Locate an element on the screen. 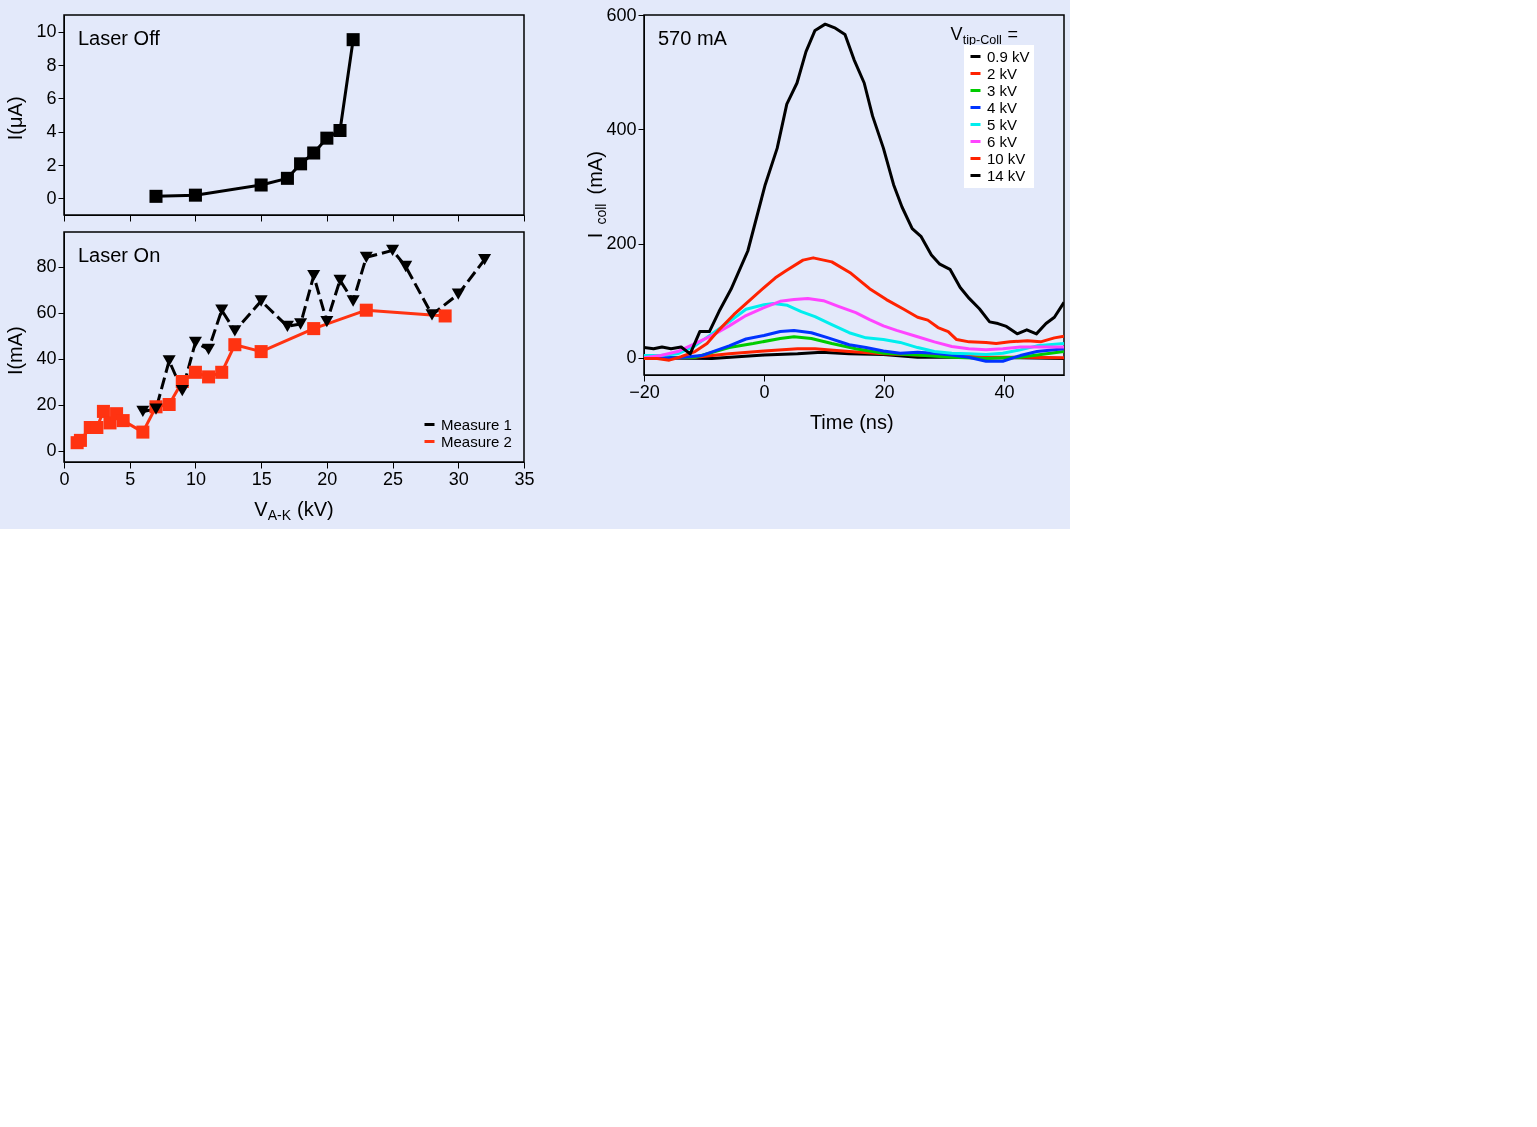 This screenshot has height=1127, width=1537. x-tick-label: 10 is located at coordinates (195, 478).